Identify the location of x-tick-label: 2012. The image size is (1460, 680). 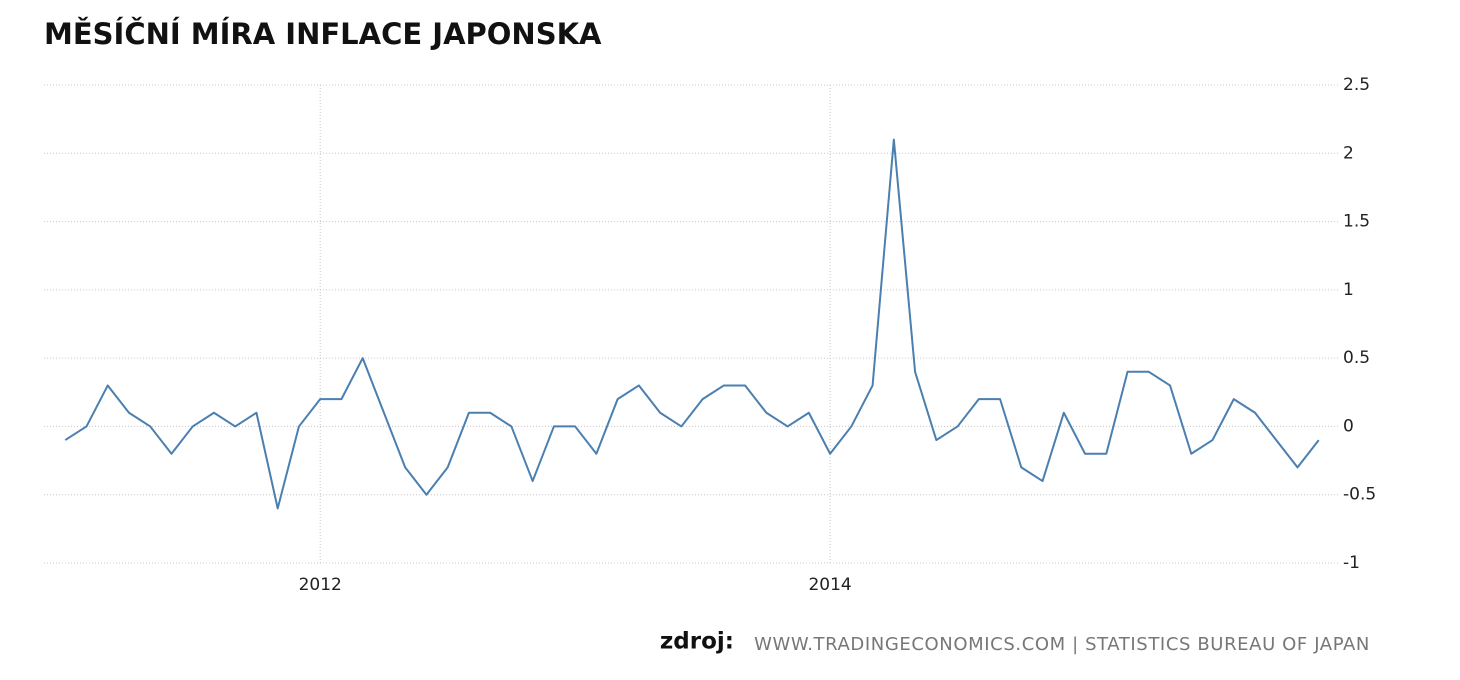
(320, 585).